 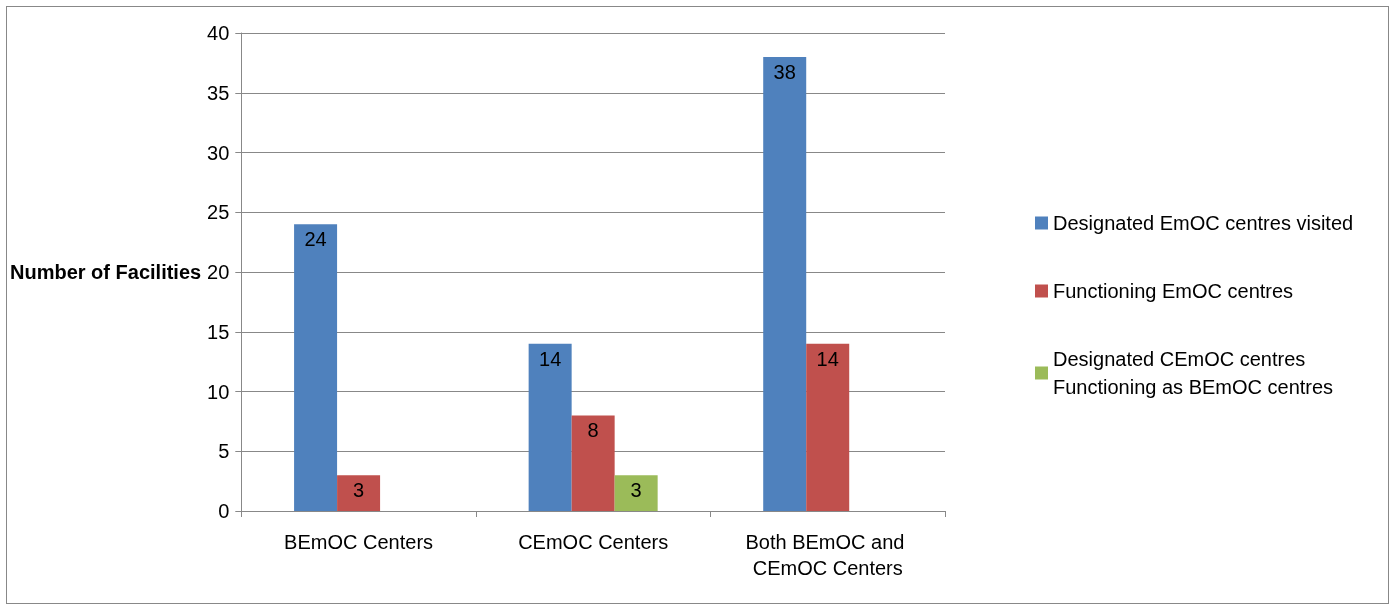 What do you see at coordinates (593, 430) in the screenshot?
I see `data-label: 8` at bounding box center [593, 430].